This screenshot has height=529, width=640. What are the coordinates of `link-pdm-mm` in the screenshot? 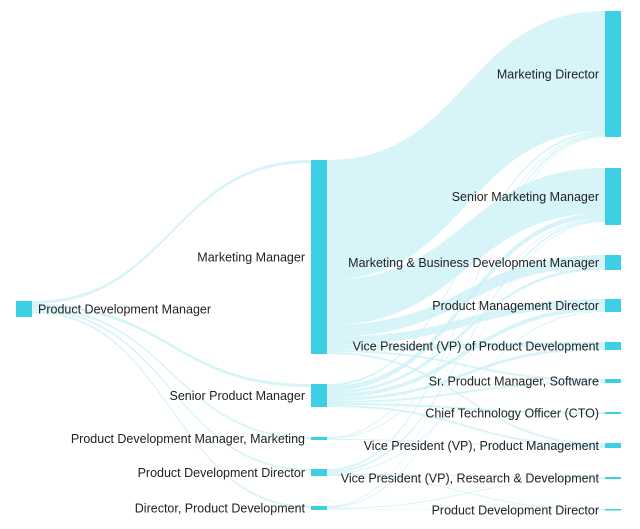 It's located at (171, 232).